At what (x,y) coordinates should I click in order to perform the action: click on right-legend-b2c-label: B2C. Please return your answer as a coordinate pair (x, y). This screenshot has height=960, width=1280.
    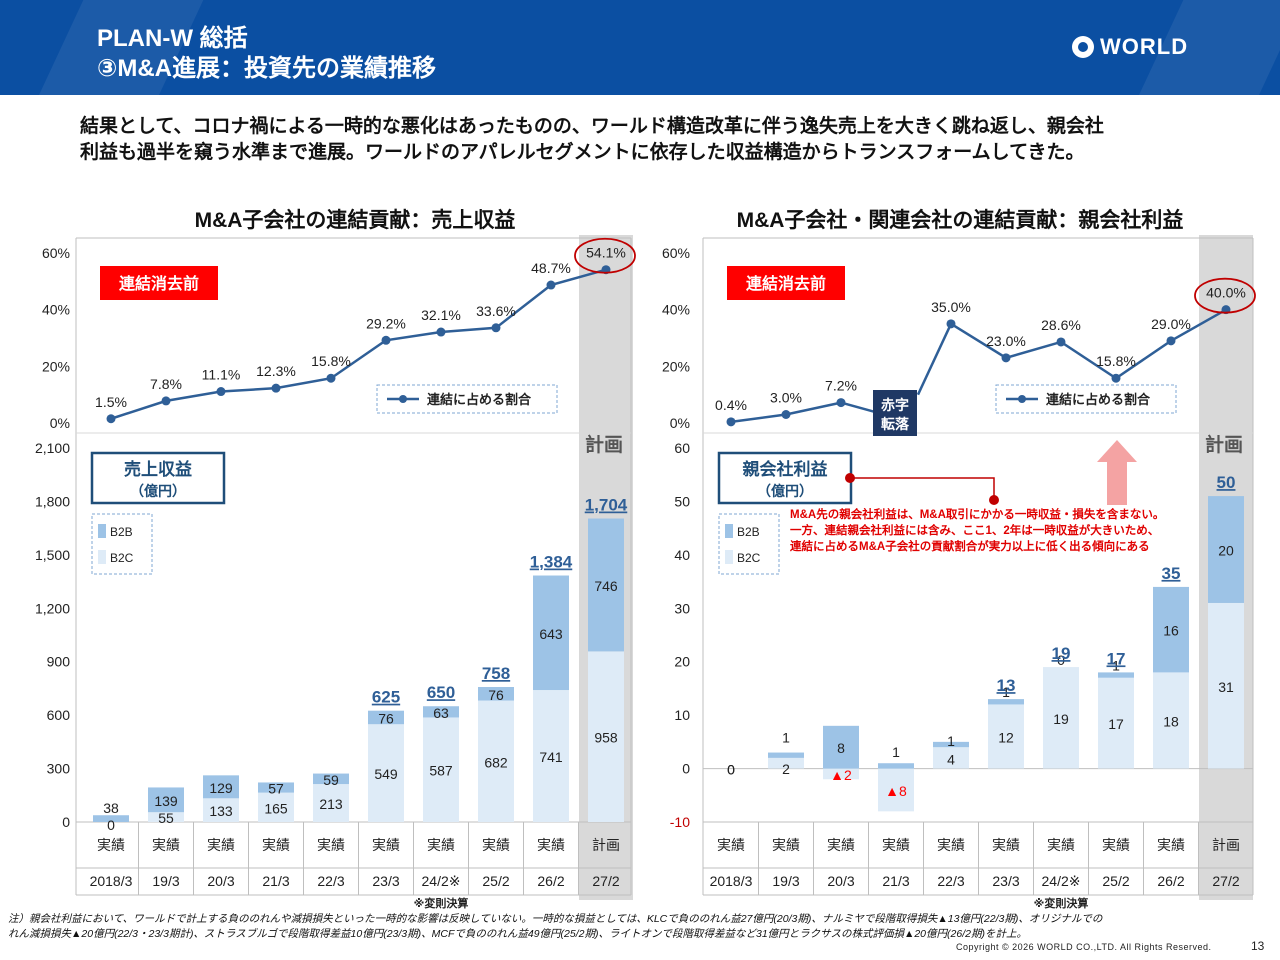
    Looking at the image, I should click on (749, 558).